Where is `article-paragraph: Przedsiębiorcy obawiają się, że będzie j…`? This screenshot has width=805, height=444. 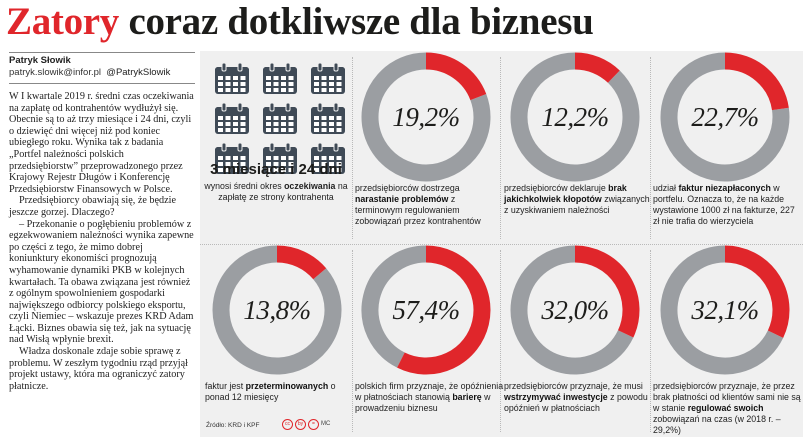 article-paragraph: Przedsiębiorcy obawiają się, że będzie j… is located at coordinates (92, 206).